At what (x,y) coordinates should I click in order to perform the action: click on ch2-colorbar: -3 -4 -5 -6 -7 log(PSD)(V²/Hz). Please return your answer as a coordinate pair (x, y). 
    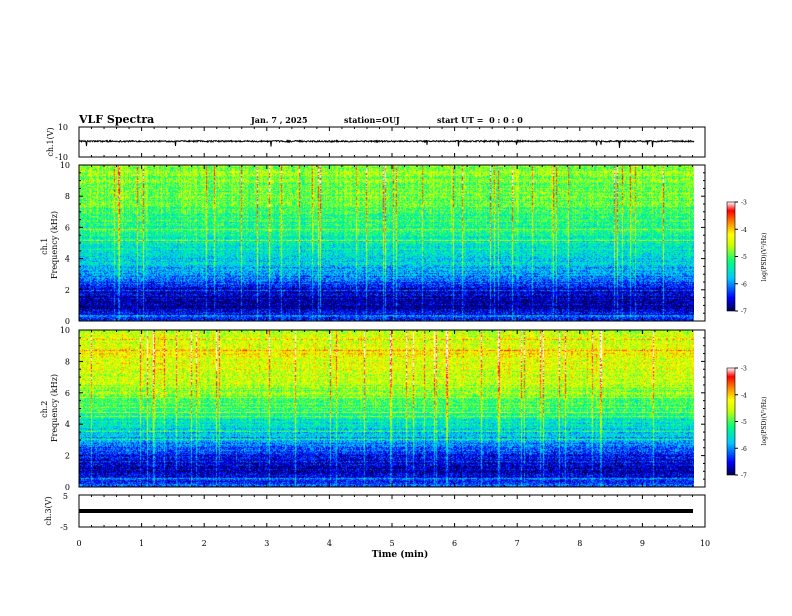
    Looking at the image, I should click on (747, 423).